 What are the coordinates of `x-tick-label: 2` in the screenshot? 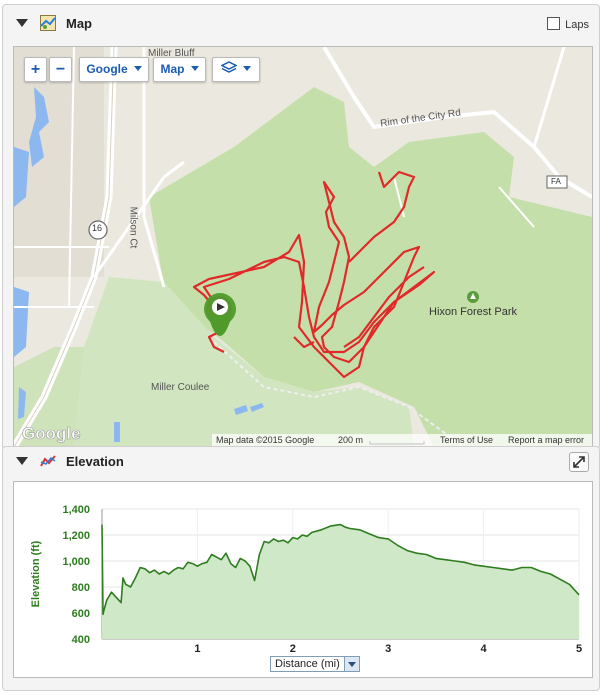 It's located at (293, 647).